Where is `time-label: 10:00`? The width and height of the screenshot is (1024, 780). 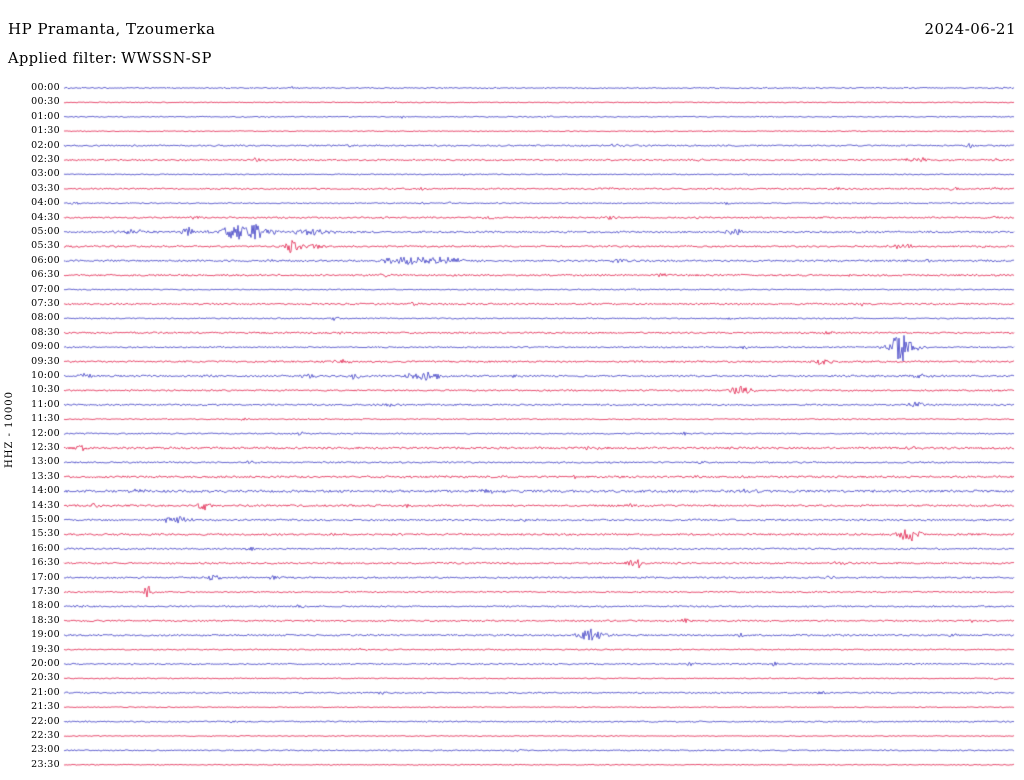
time-label: 10:00 is located at coordinates (45, 375).